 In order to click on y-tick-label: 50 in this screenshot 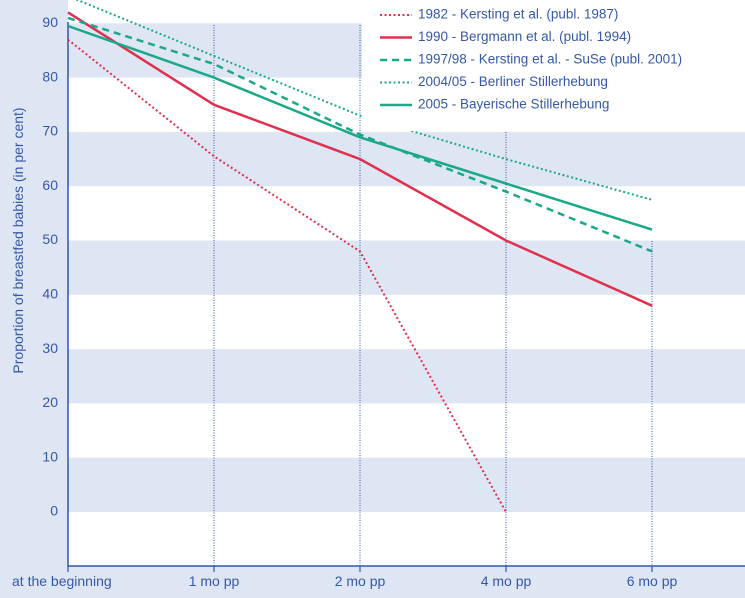, I will do `click(50, 239)`.